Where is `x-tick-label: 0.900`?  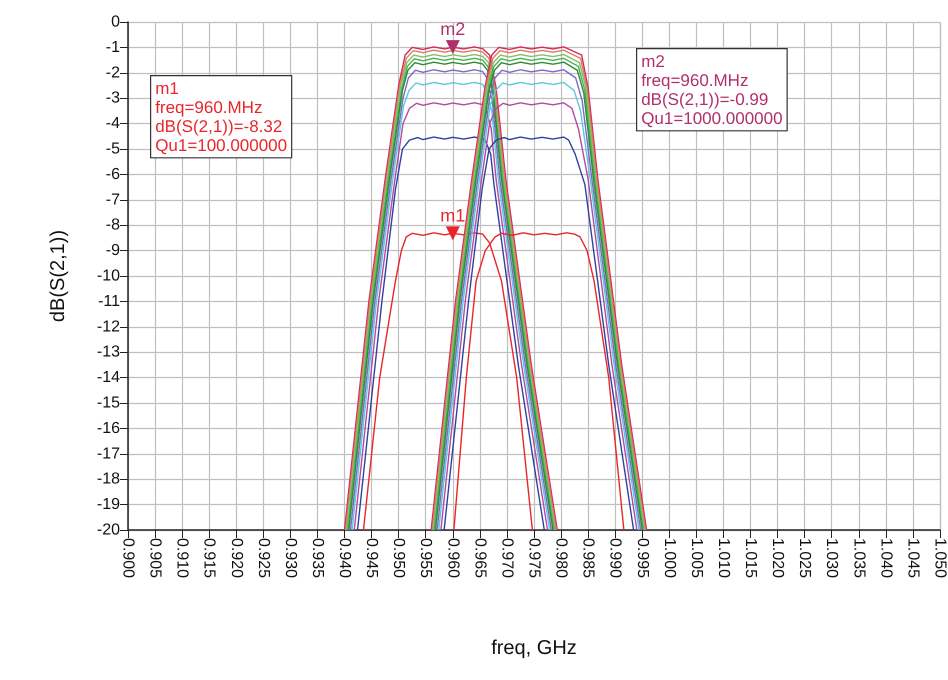
x-tick-label: 0.900 is located at coordinates (128, 558).